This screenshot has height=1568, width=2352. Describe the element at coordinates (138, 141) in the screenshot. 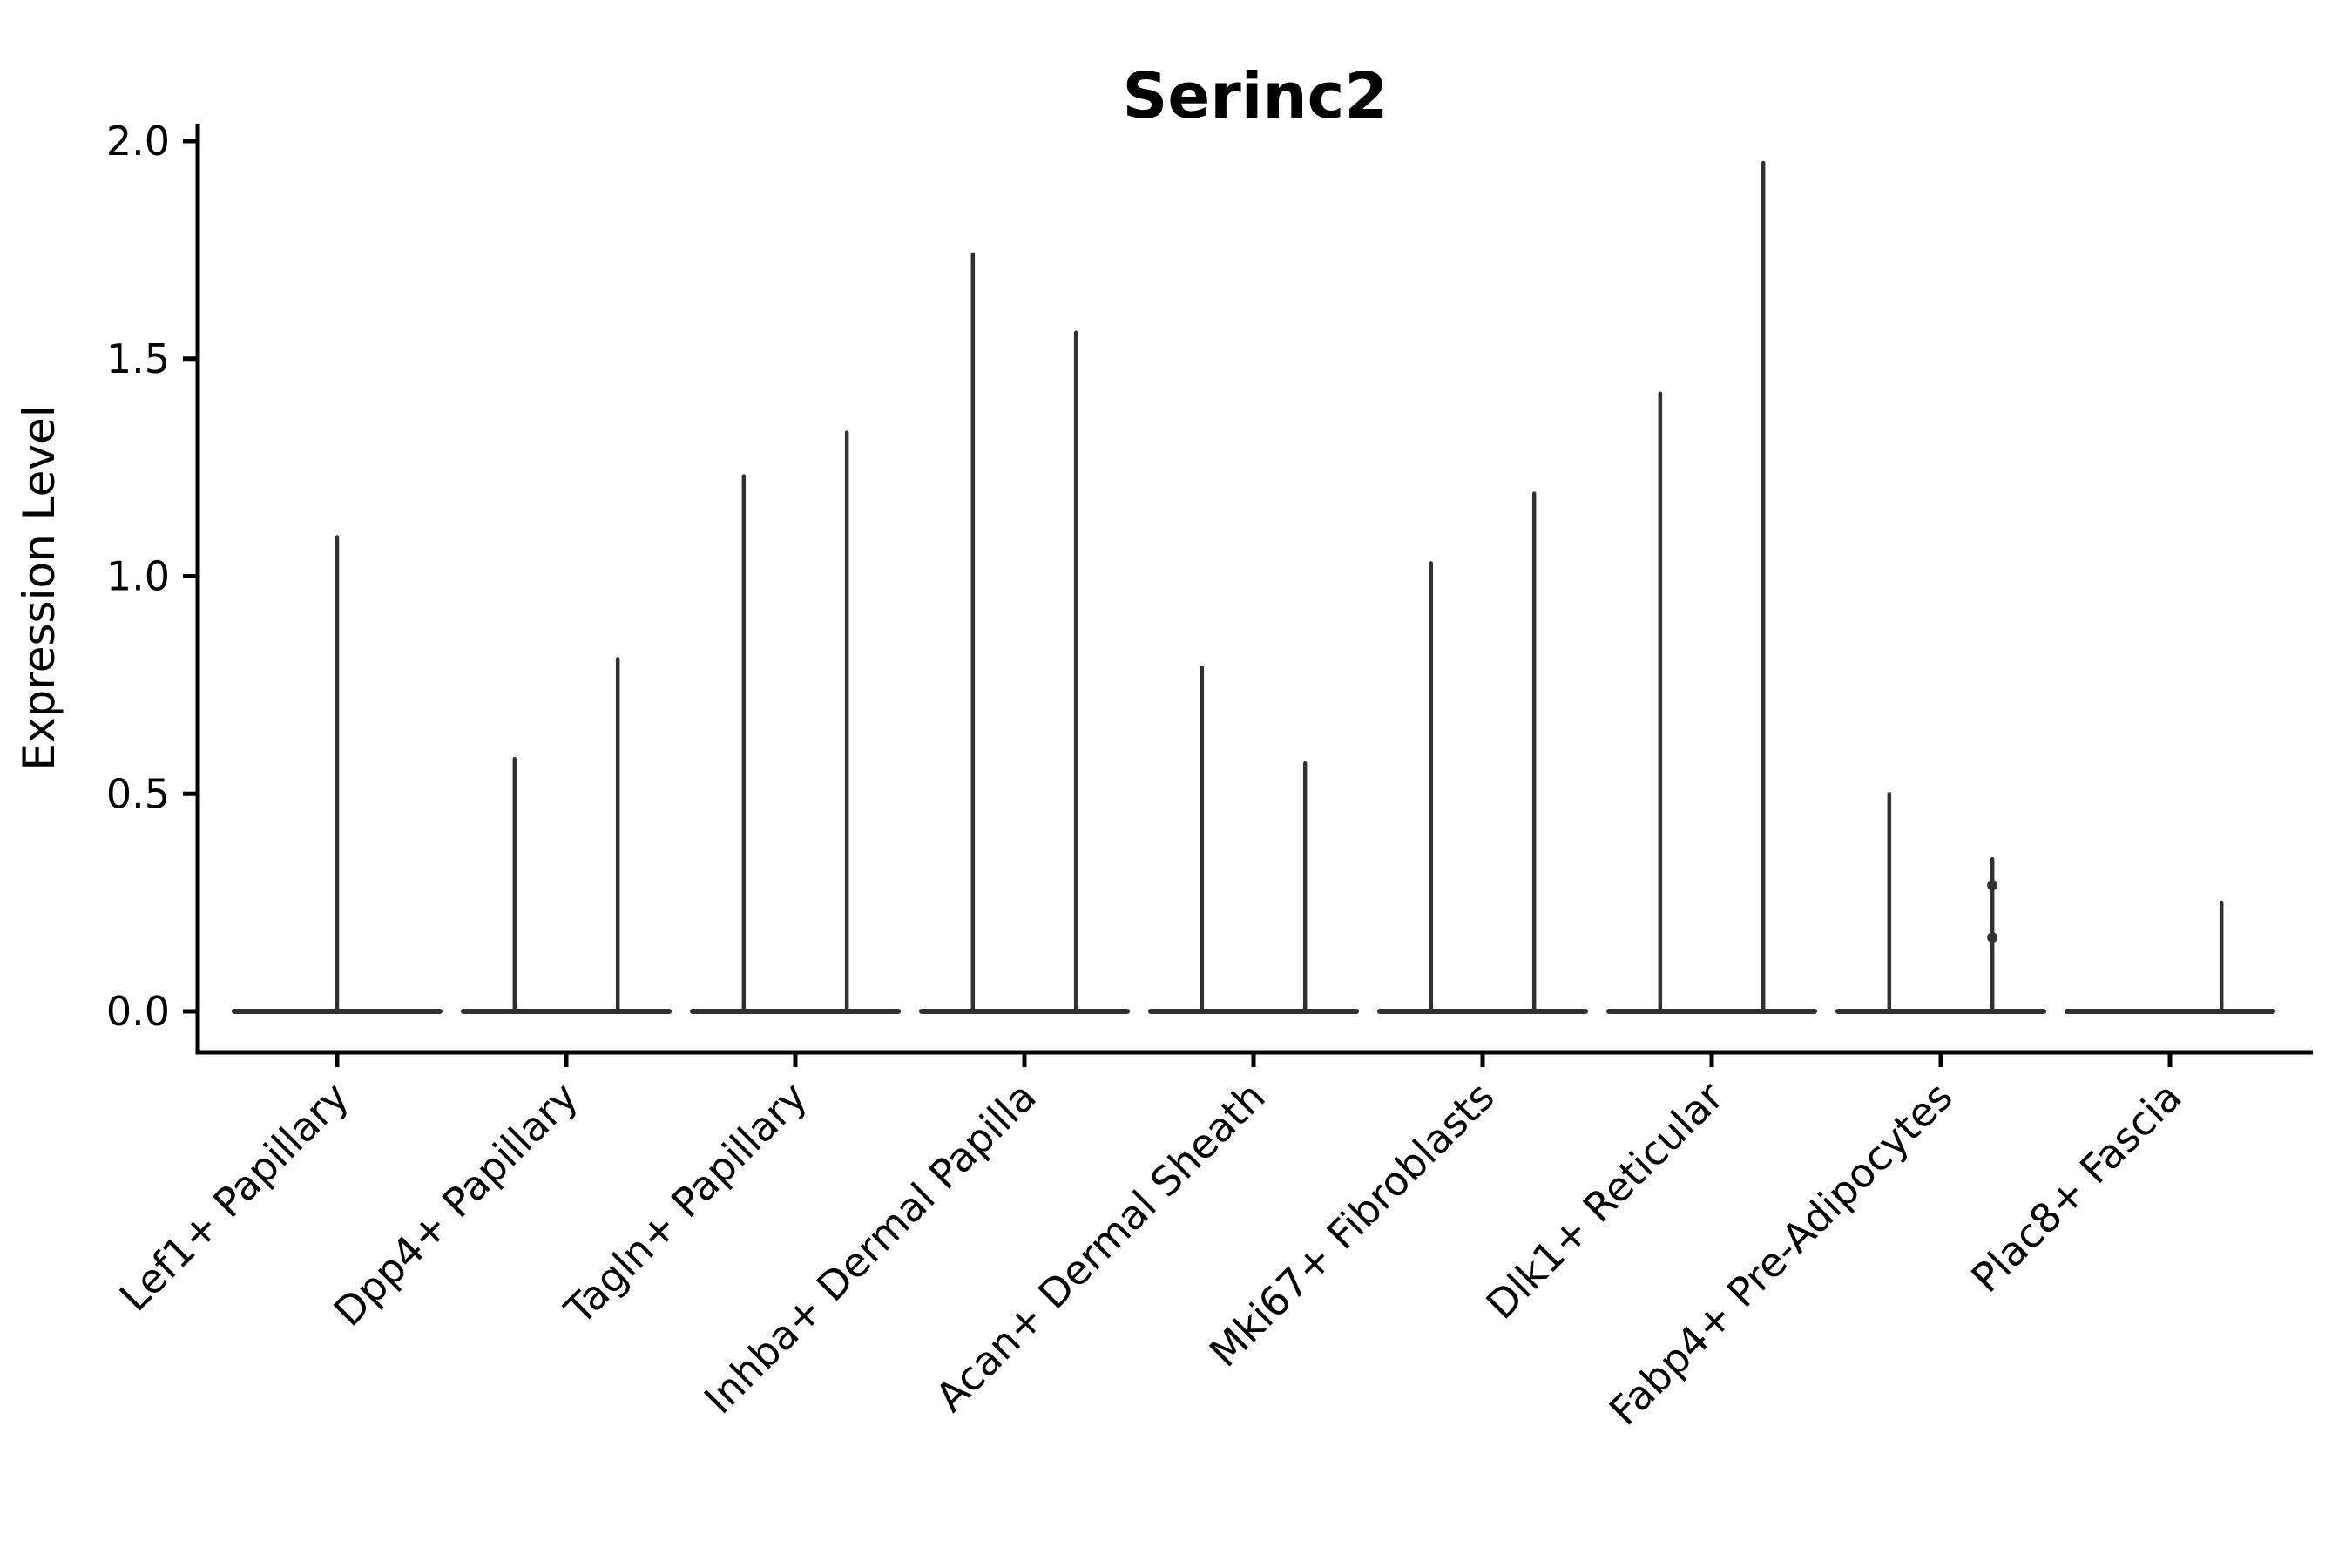

I see `y-tick-label: 2.0` at that location.